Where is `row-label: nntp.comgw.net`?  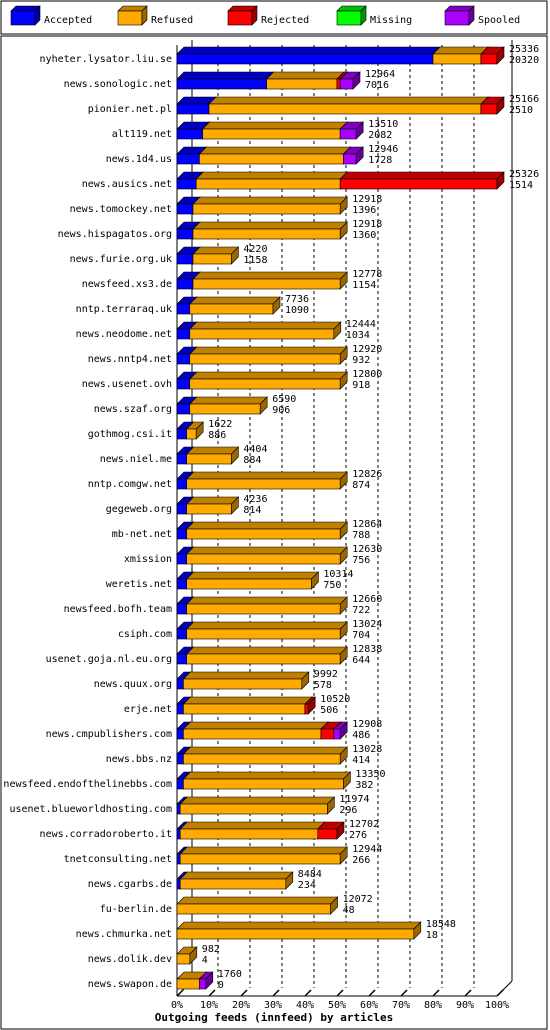 row-label: nntp.comgw.net is located at coordinates (130, 484).